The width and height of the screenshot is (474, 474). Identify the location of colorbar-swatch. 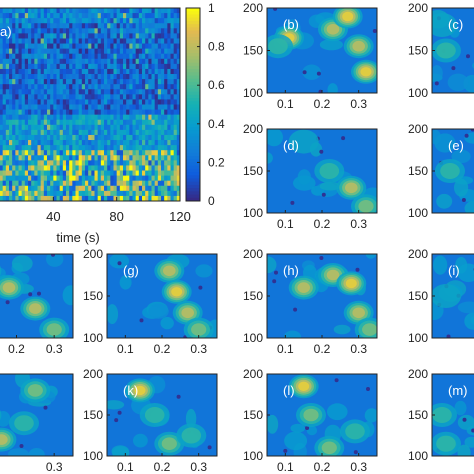
(193, 167).